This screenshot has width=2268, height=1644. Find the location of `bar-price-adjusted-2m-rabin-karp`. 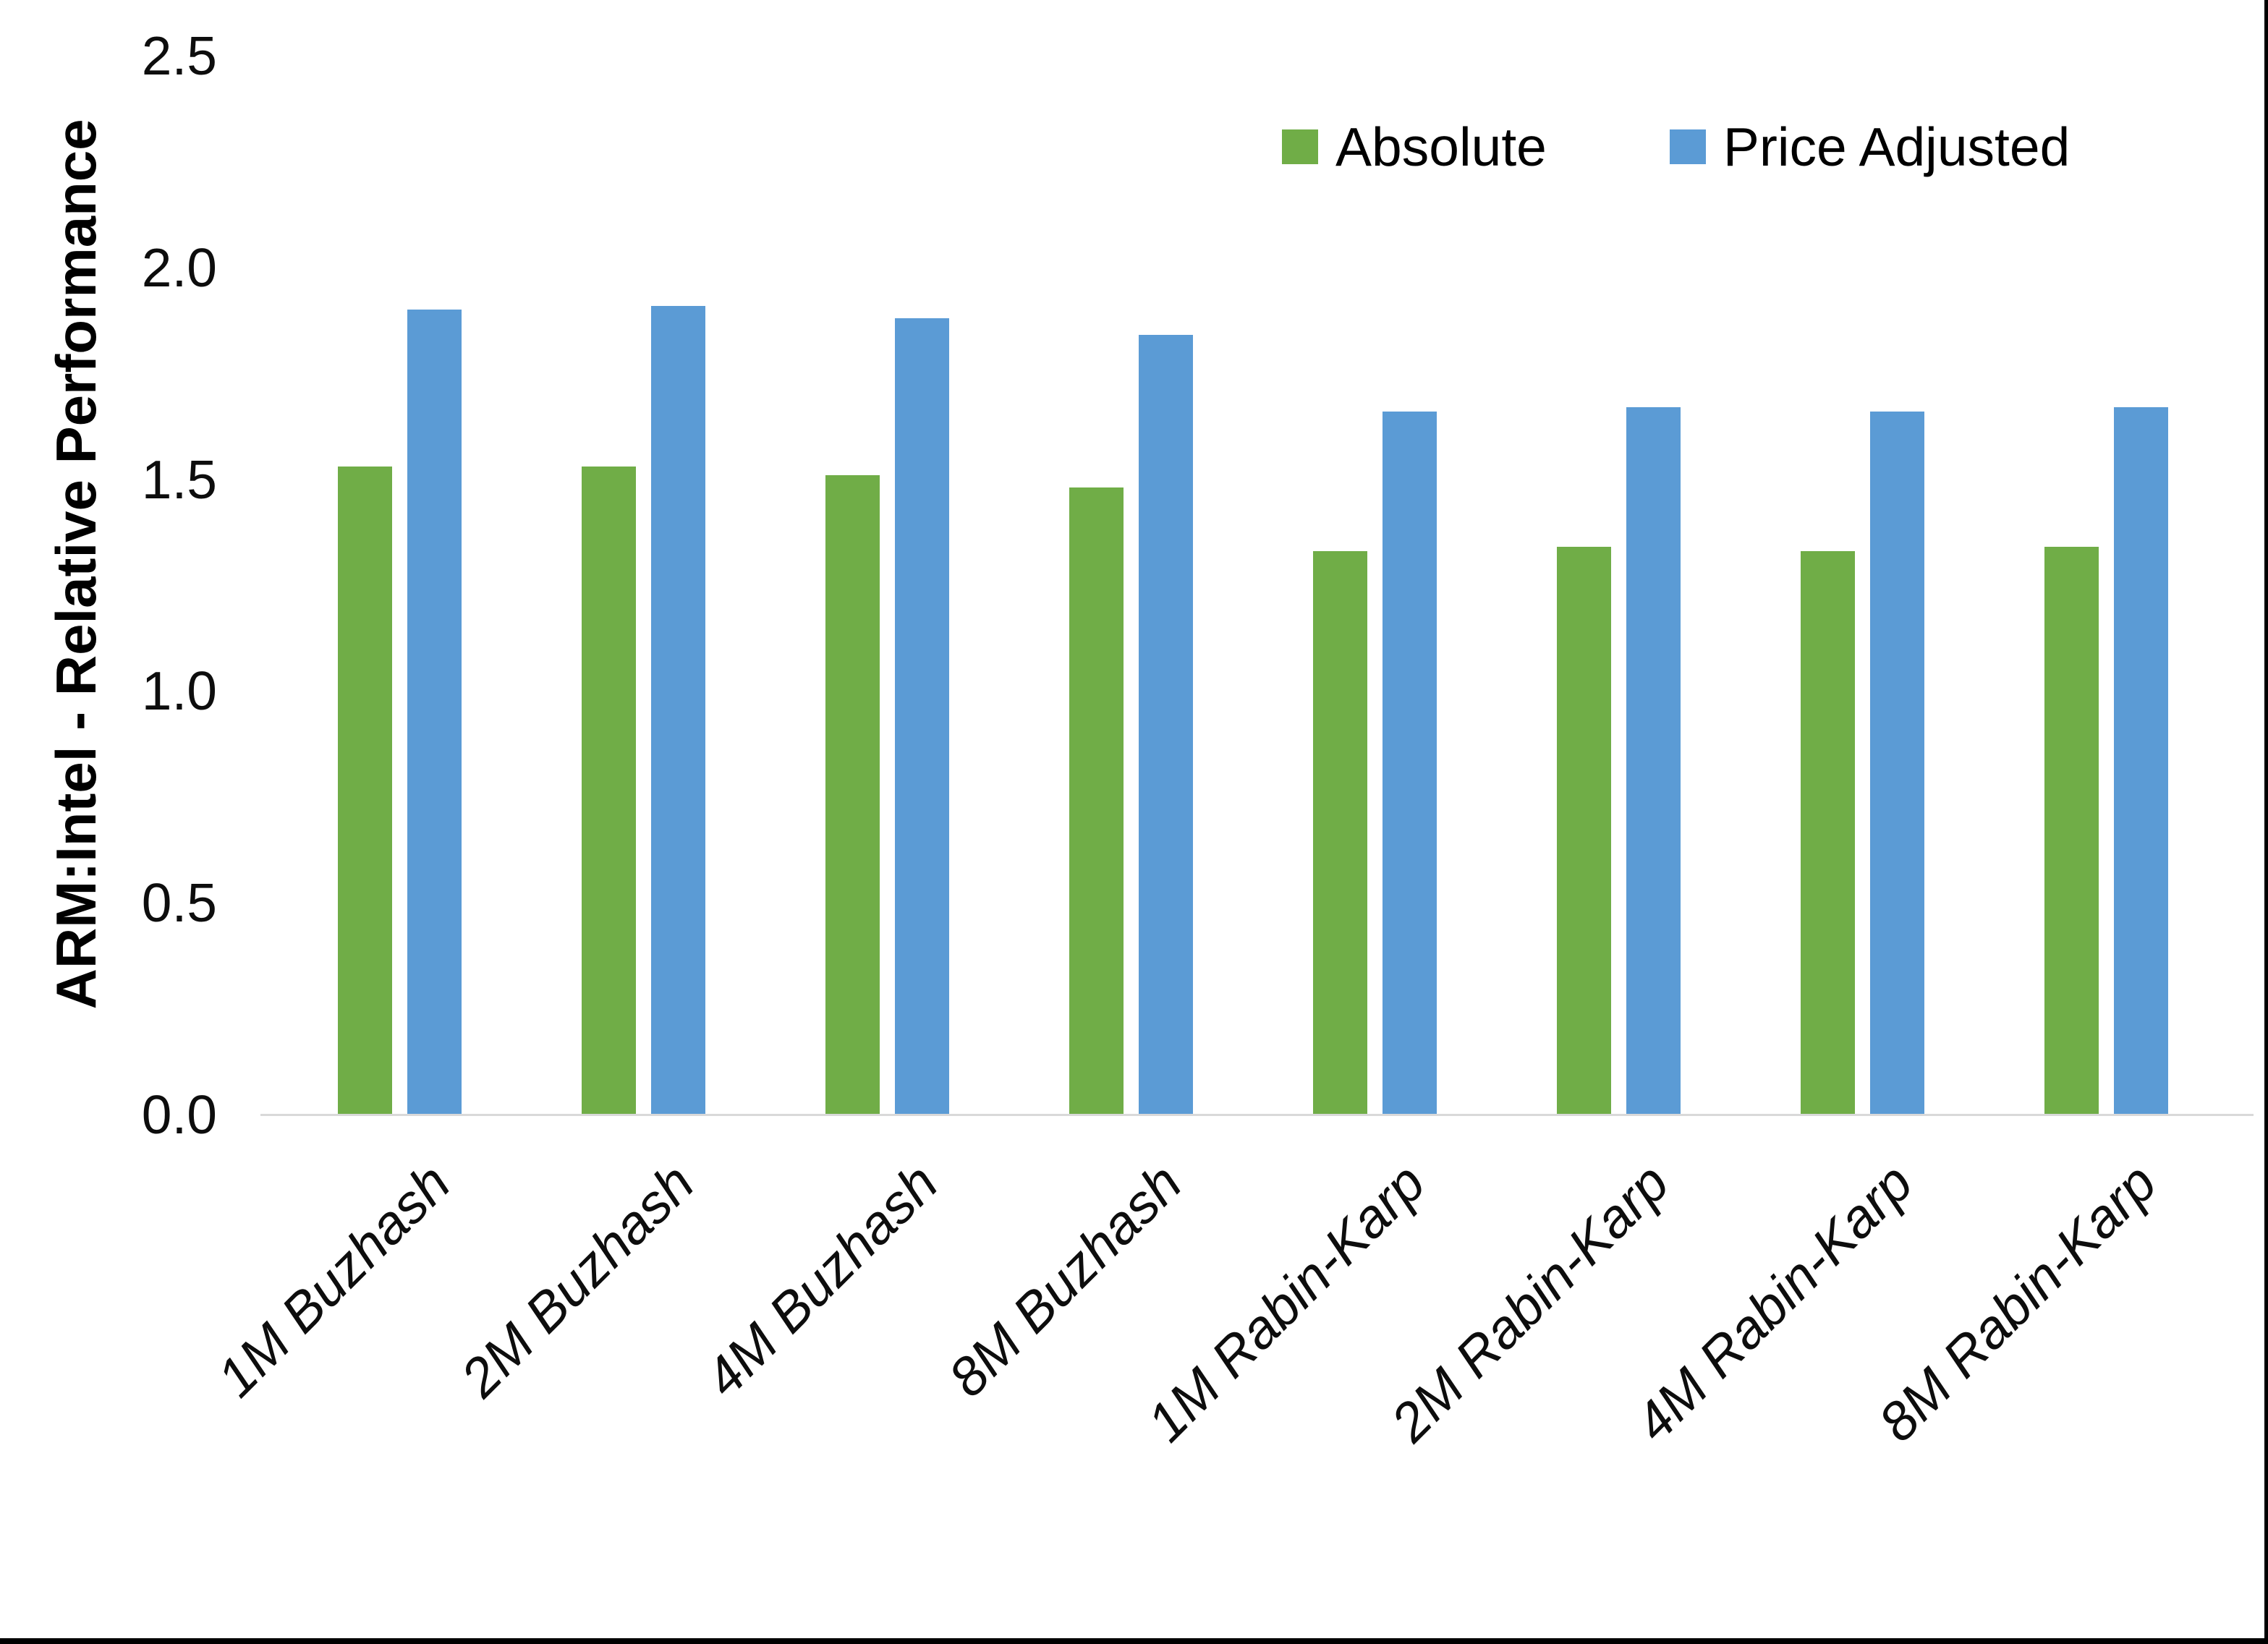

bar-price-adjusted-2m-rabin-karp is located at coordinates (1653, 761).